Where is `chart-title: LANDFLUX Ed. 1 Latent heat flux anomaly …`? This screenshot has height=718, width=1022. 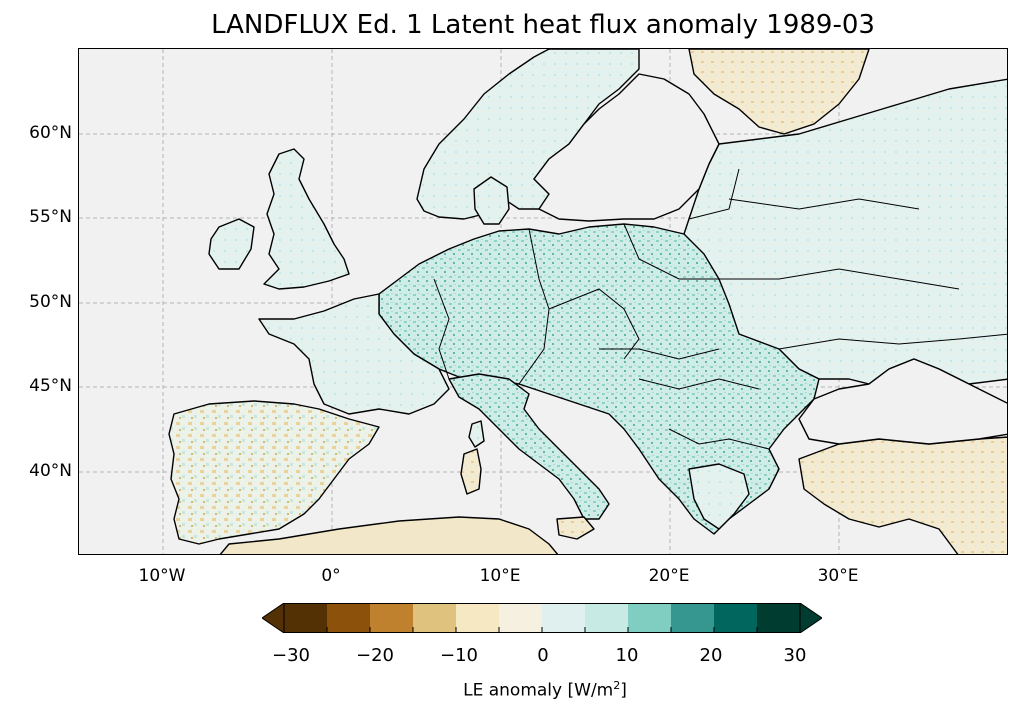
chart-title: LANDFLUX Ed. 1 Latent heat flux anomaly … is located at coordinates (543, 25).